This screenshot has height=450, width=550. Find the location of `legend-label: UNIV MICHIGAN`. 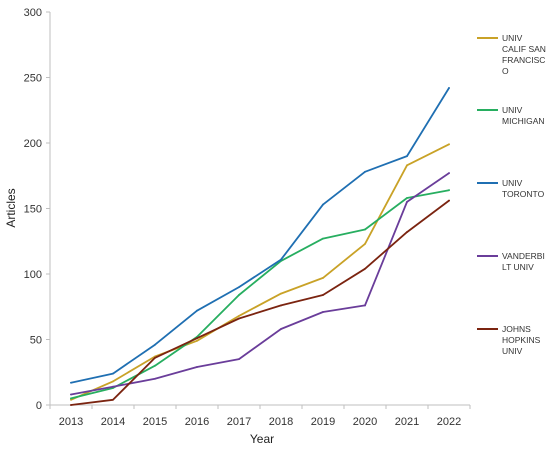

legend-label: UNIV MICHIGAN is located at coordinates (523, 115).